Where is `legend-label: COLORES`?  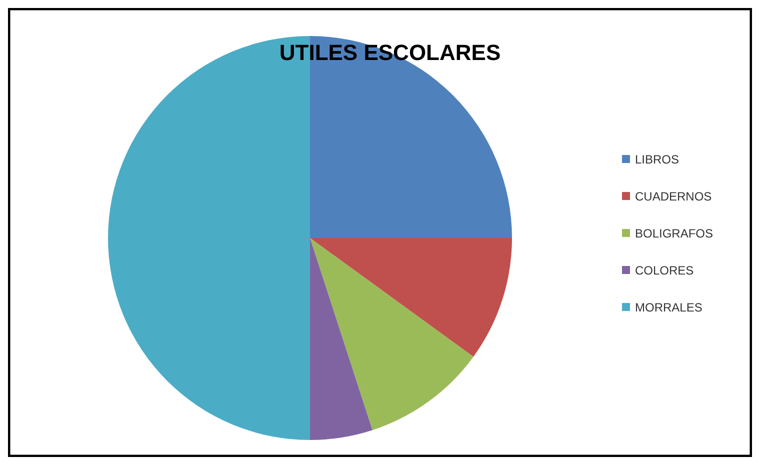
legend-label: COLORES is located at coordinates (664, 271).